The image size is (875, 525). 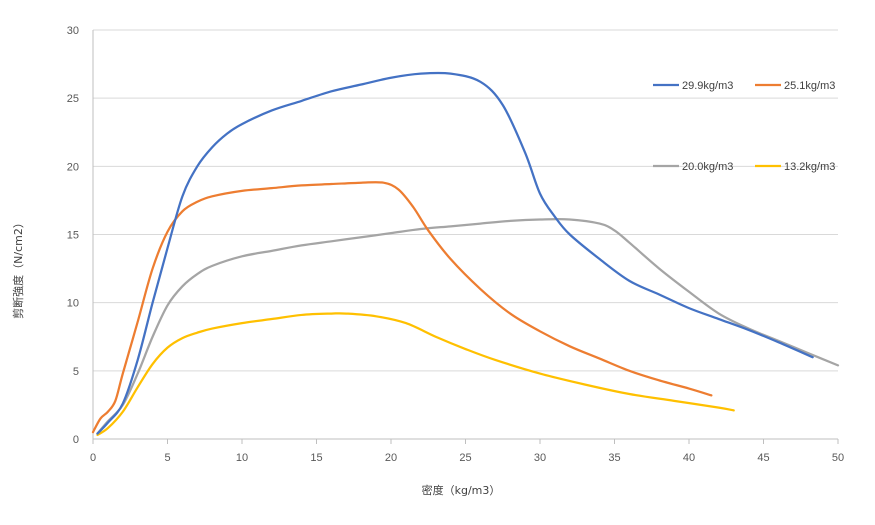 What do you see at coordinates (73, 31) in the screenshot?
I see `y-tick-label: 30` at bounding box center [73, 31].